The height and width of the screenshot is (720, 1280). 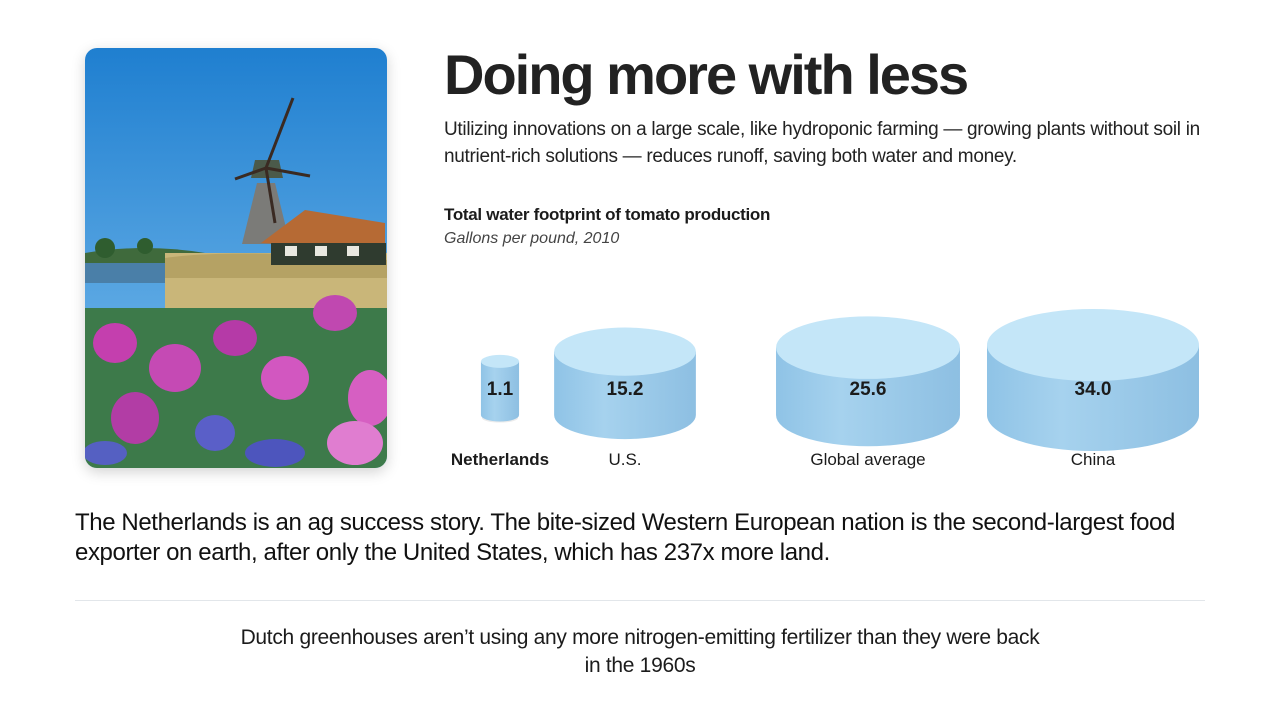 I want to click on bar-china, so click(x=1093, y=380).